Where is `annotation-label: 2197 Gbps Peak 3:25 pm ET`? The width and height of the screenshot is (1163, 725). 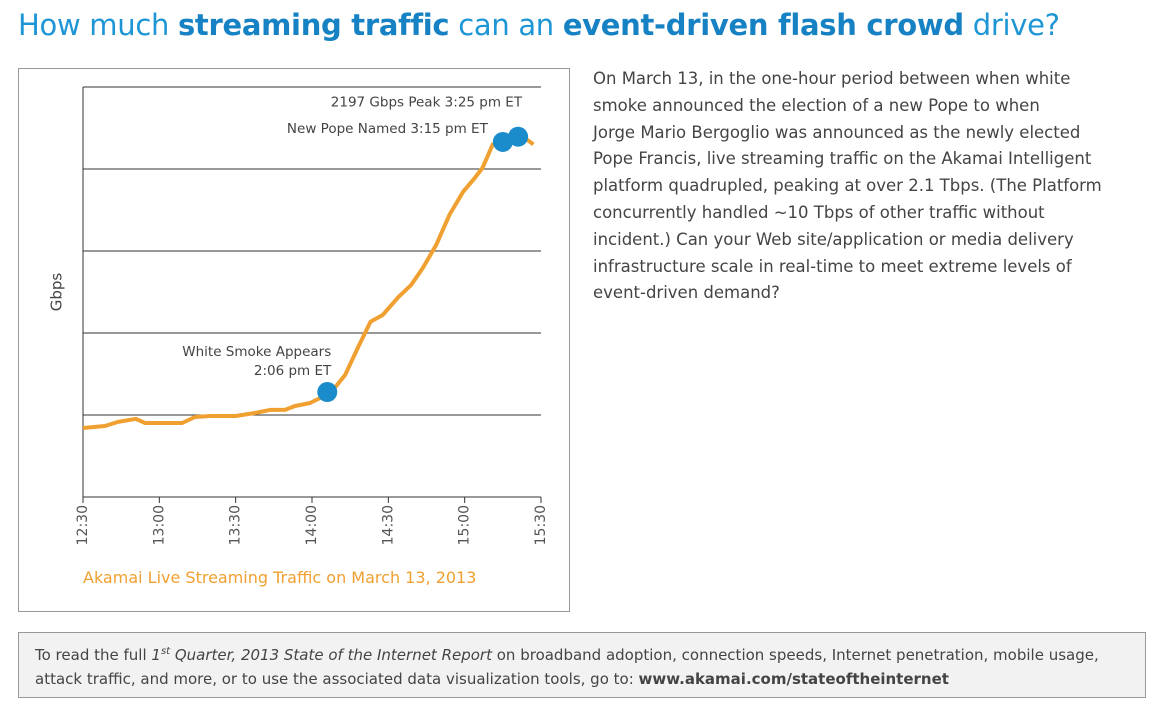
annotation-label: 2197 Gbps Peak 3:25 pm ET is located at coordinates (427, 103).